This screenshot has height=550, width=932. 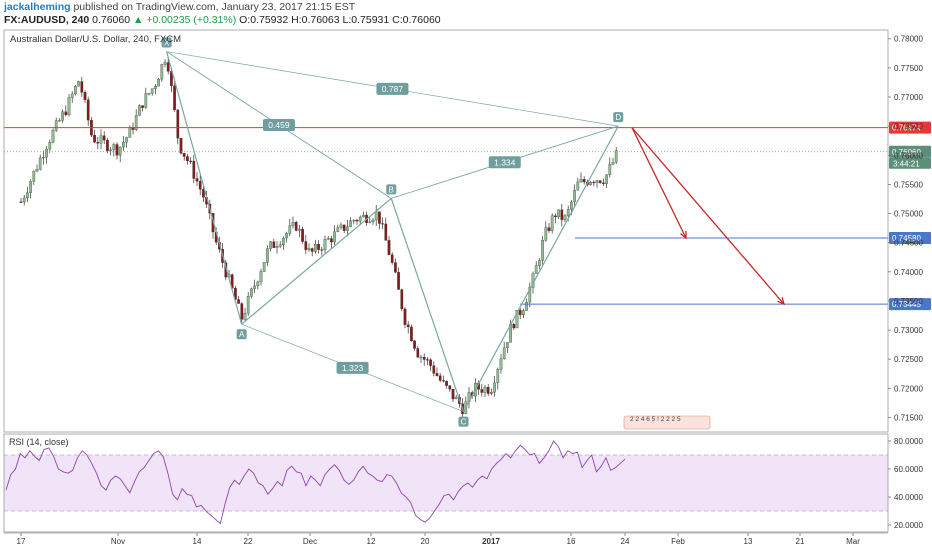 I want to click on rsi-pane-title: RSI (14, close), so click(x=39, y=442).